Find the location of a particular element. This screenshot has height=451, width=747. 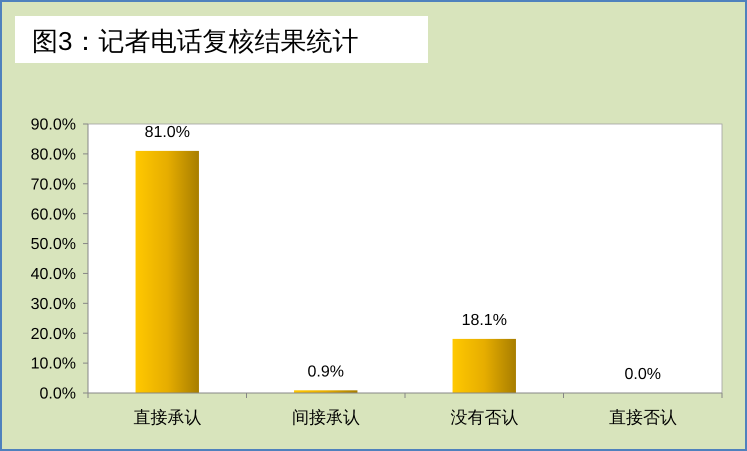

y-tick-label: 80.0% is located at coordinates (53, 155).